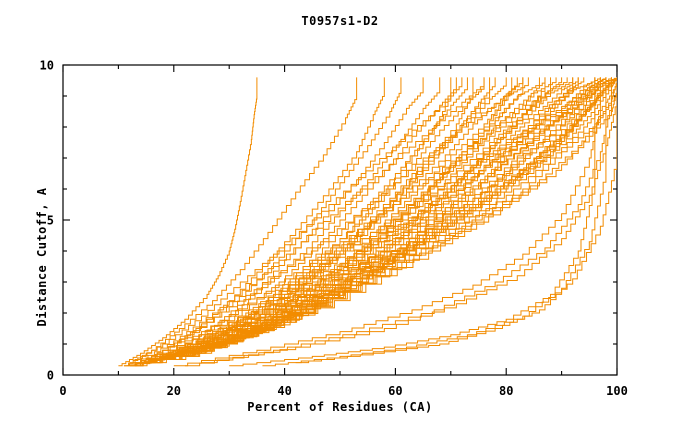 Image resolution: width=680 pixels, height=440 pixels. What do you see at coordinates (174, 391) in the screenshot?
I see `x-tick-label: 20` at bounding box center [174, 391].